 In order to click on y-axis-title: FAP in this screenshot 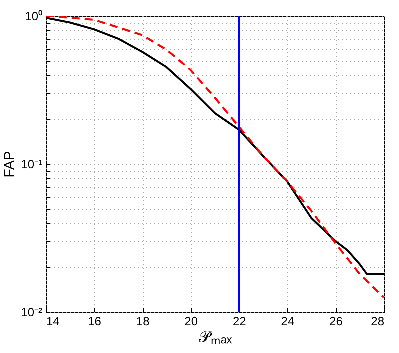, I will do `click(9, 164)`.